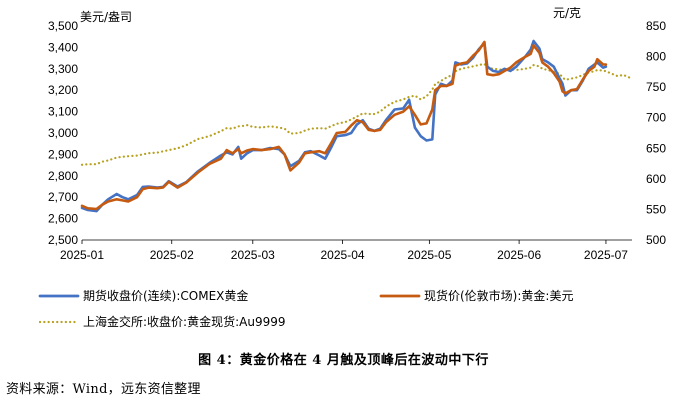 Image resolution: width=687 pixels, height=409 pixels. Describe the element at coordinates (567, 13) in the screenshot. I see `right-axis-unit: 元/克` at that location.